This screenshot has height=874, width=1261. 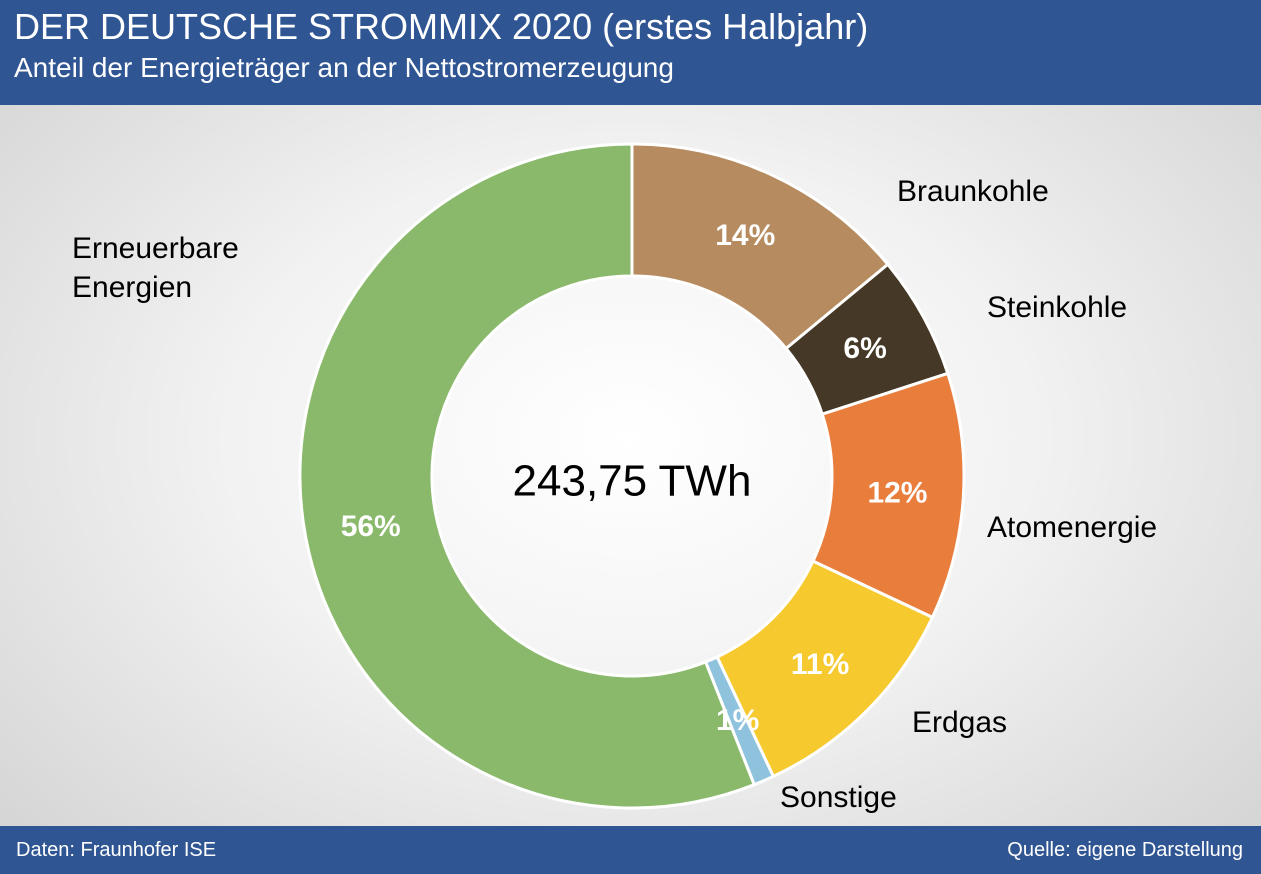 I want to click on value-label: 12%, so click(x=897, y=493).